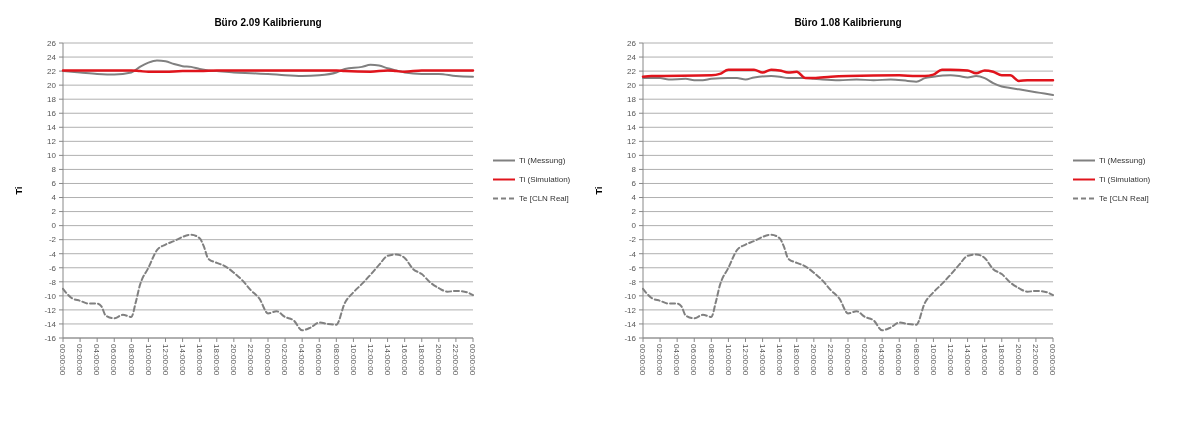  I want to click on chart-title: Büro 2.09 Kalibrierung, so click(268, 22).